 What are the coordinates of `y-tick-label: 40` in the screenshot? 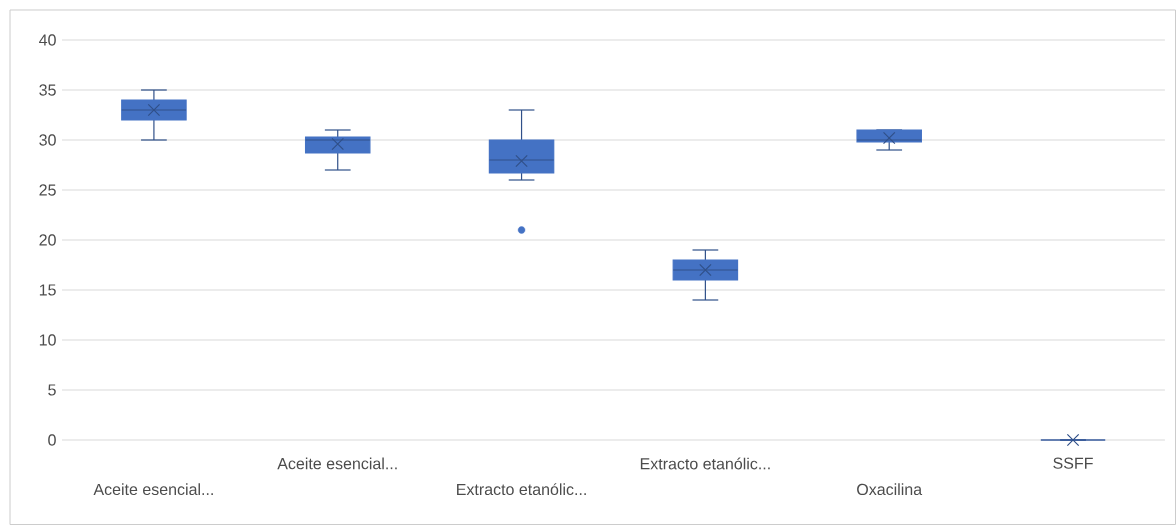 It's located at (47, 40).